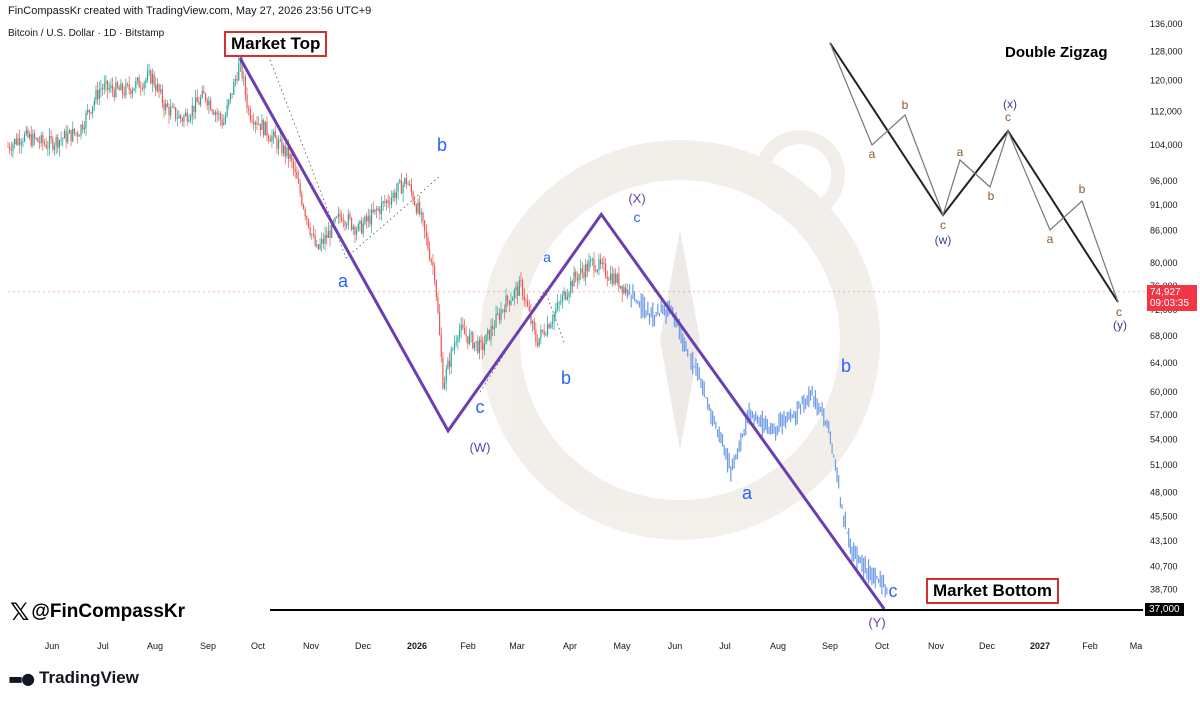  Describe the element at coordinates (1164, 230) in the screenshot. I see `price-tick-label: 86,000` at that location.